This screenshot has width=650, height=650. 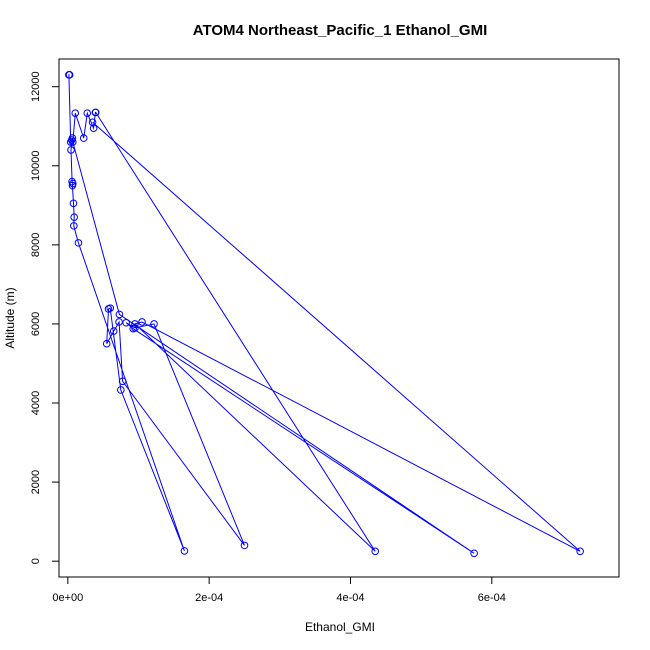 What do you see at coordinates (45, 317) in the screenshot?
I see `y-axis: 0 2000 4000 6000 8000 10000 12000` at bounding box center [45, 317].